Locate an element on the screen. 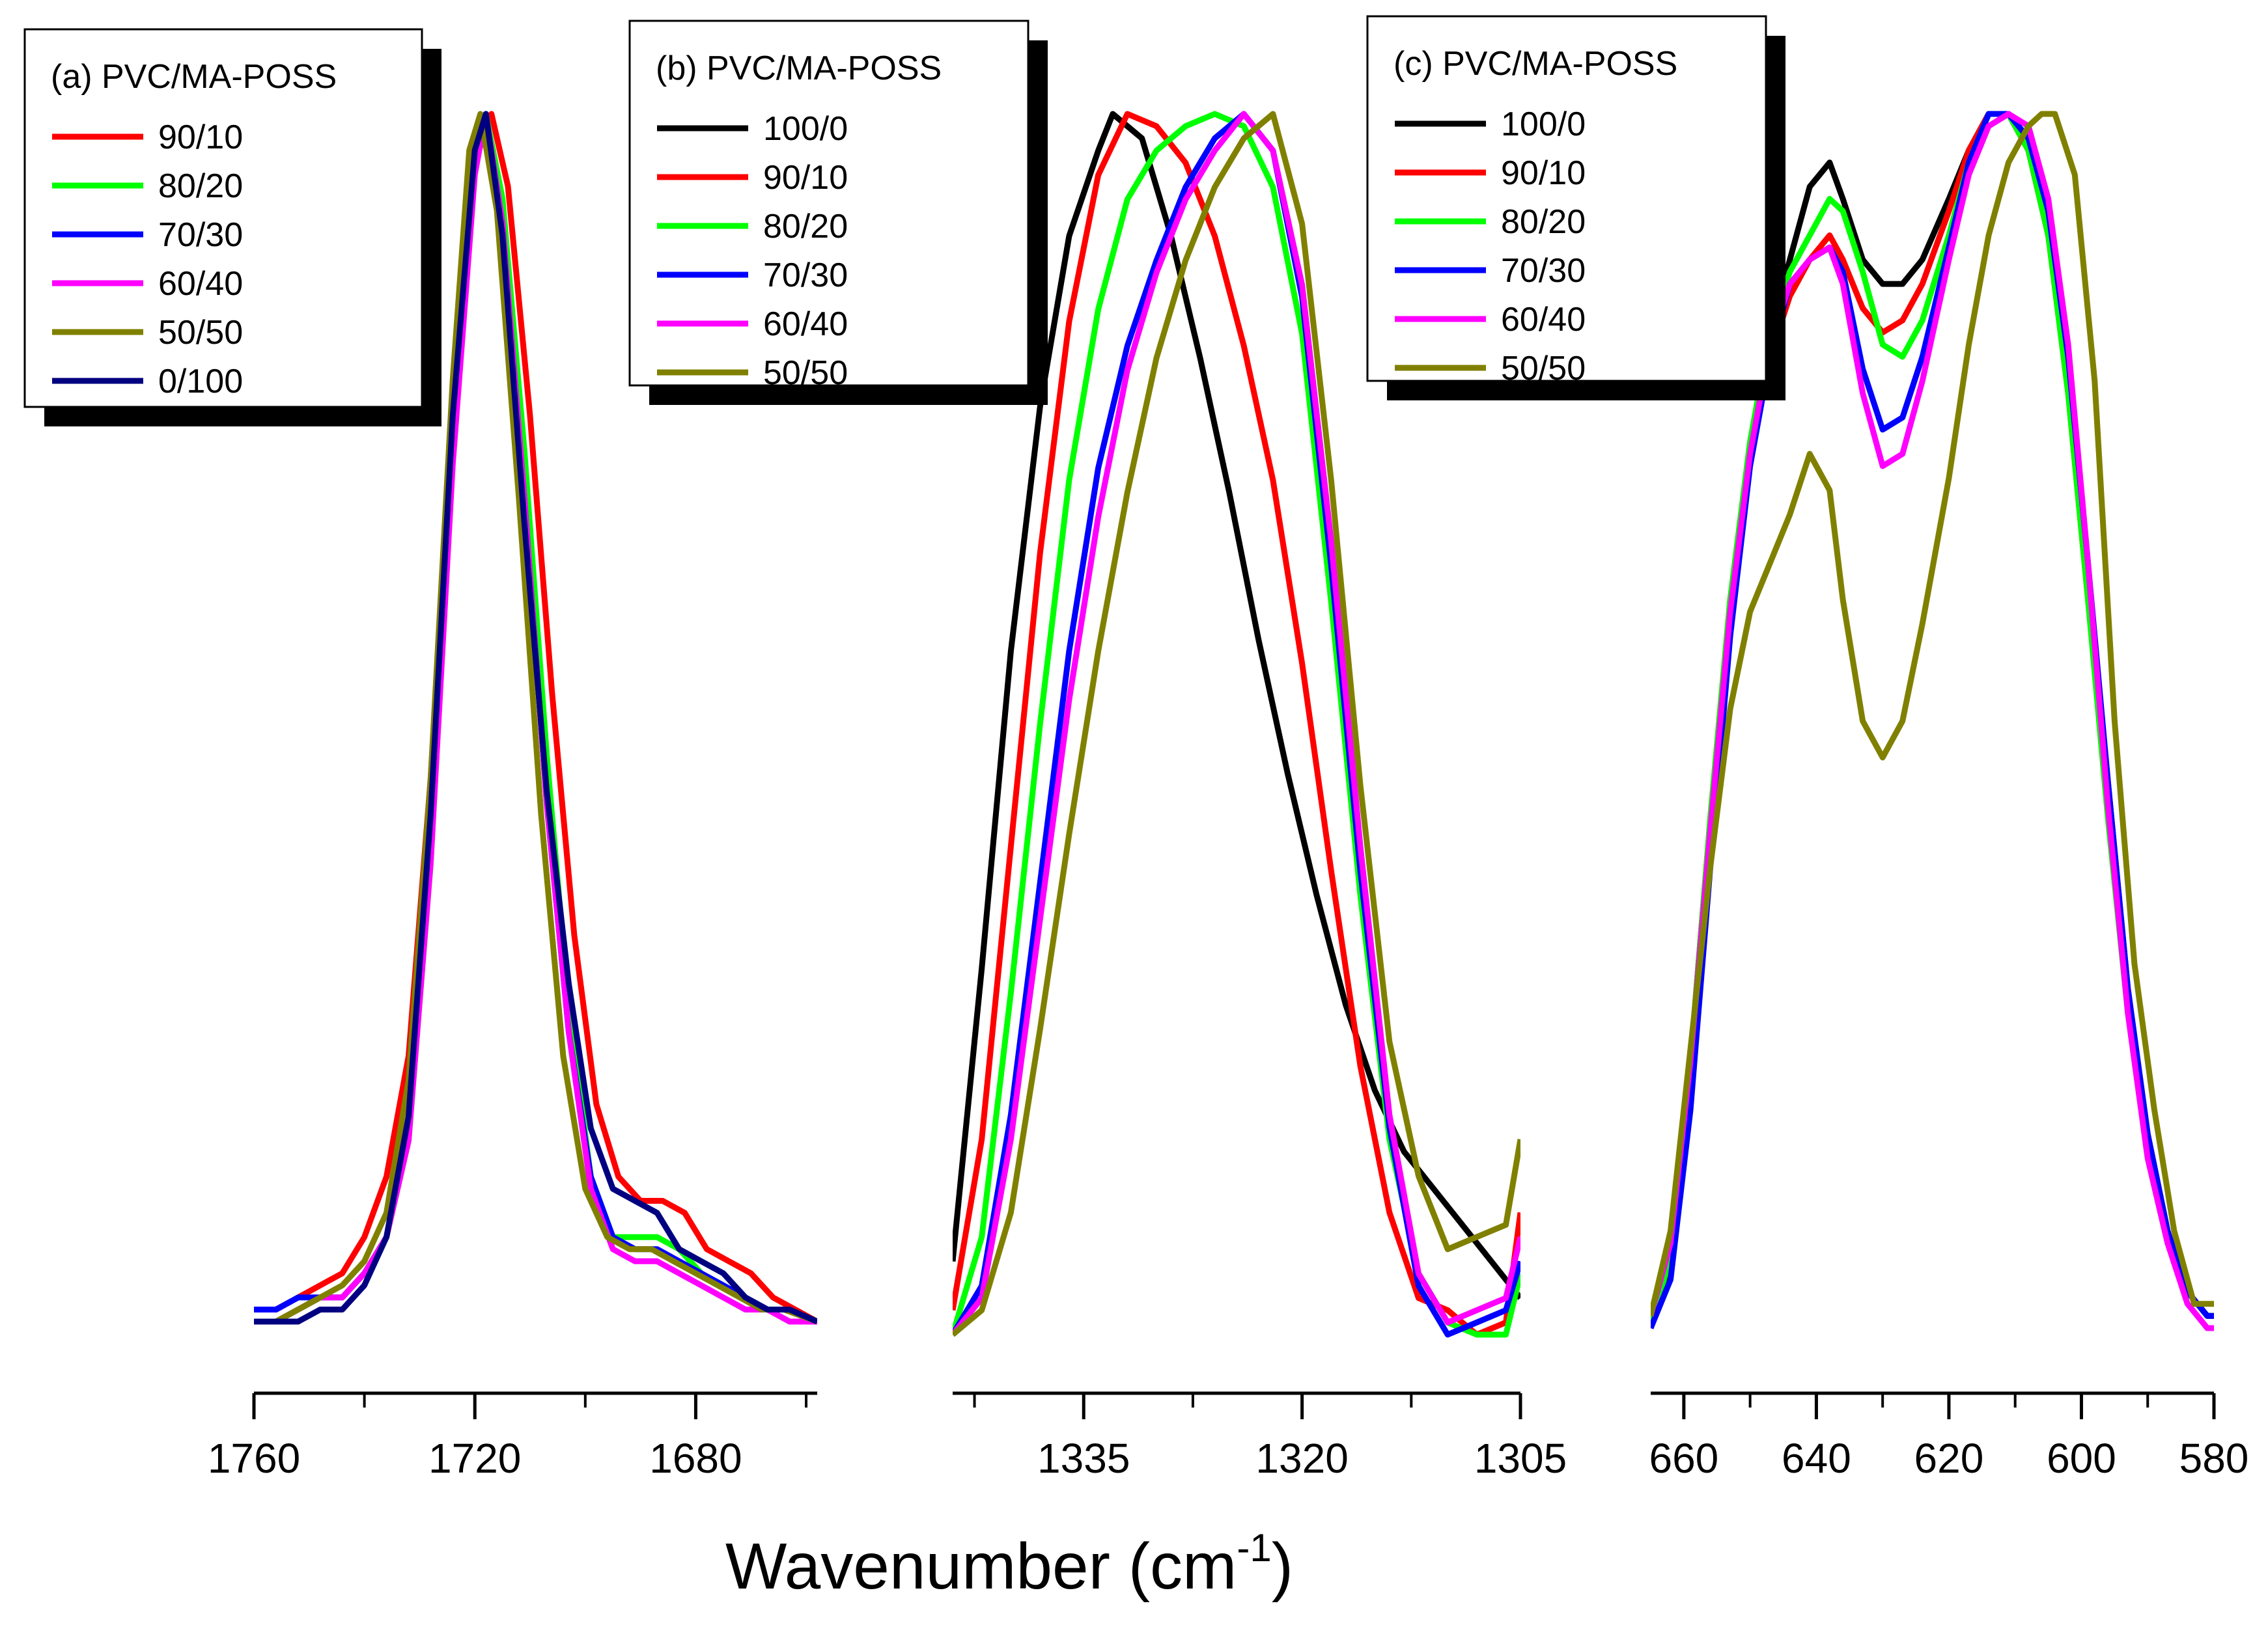 Image resolution: width=2268 pixels, height=1638 pixels. legend-label-b-90-10: 90/10 is located at coordinates (805, 178).